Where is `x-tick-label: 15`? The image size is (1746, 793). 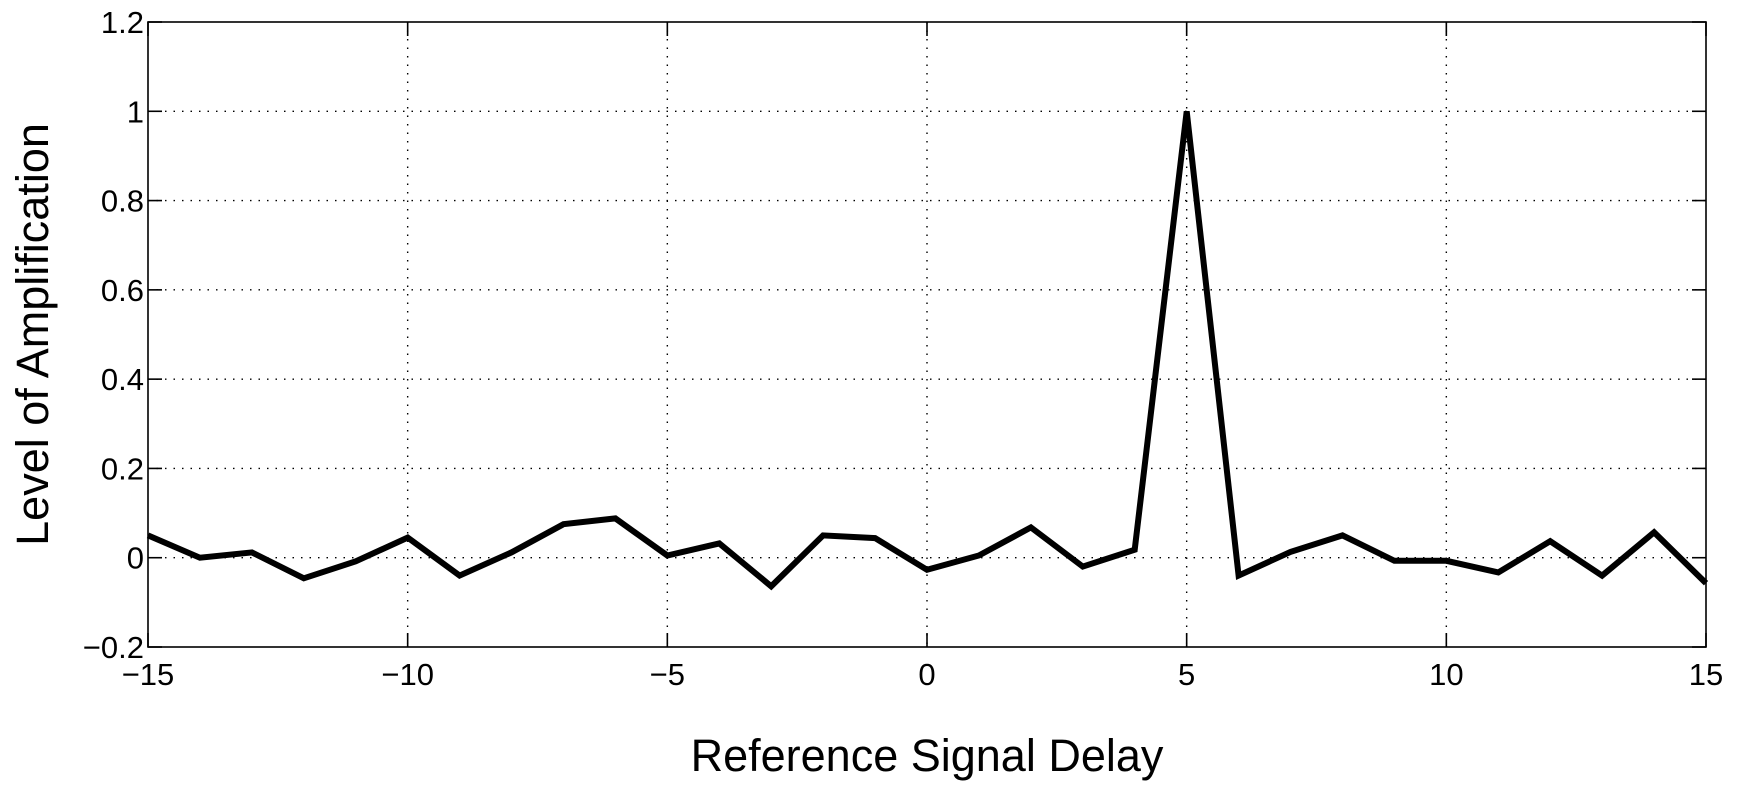
x-tick-label: 15 is located at coordinates (1706, 674).